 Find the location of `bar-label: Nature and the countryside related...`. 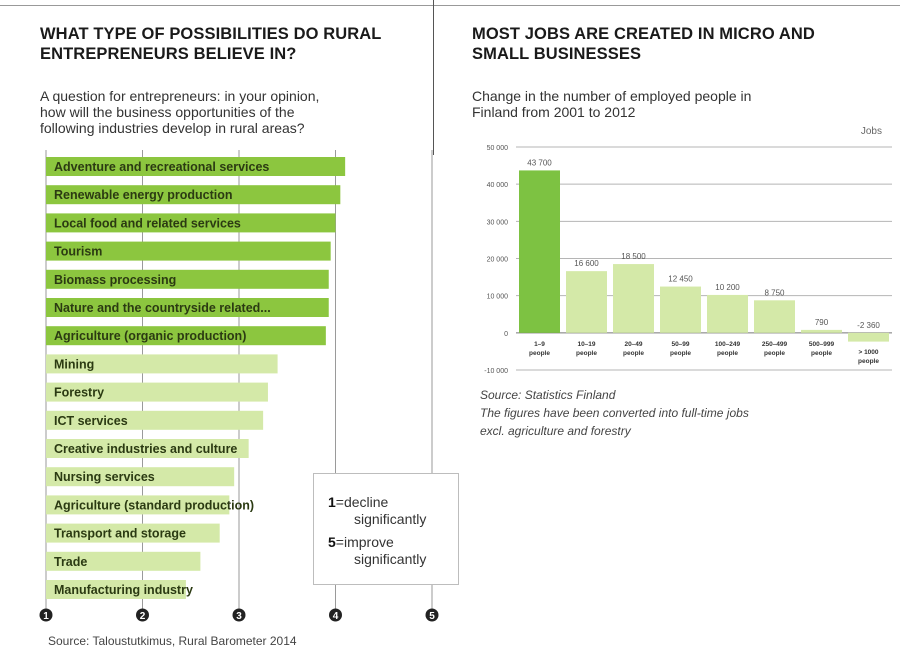

bar-label: Nature and the countryside related... is located at coordinates (162, 308).